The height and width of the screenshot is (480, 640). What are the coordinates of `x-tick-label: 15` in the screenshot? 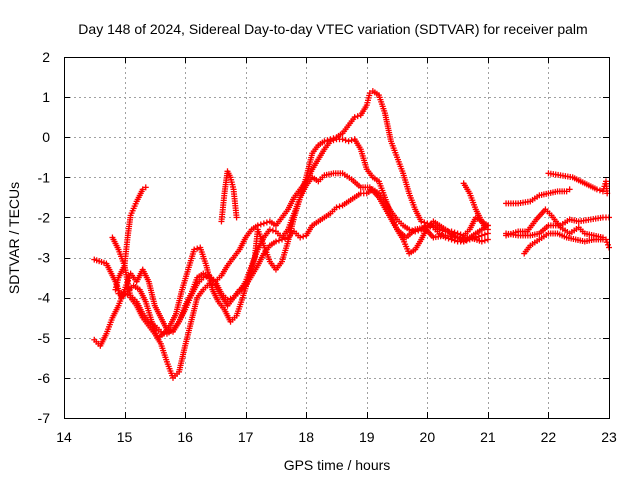 It's located at (125, 437).